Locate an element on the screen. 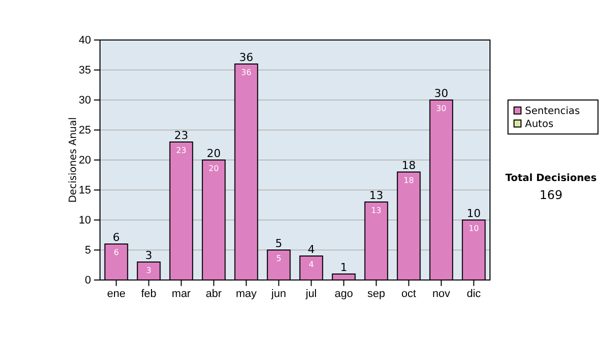  y-tick-label: 5 is located at coordinates (87, 250).